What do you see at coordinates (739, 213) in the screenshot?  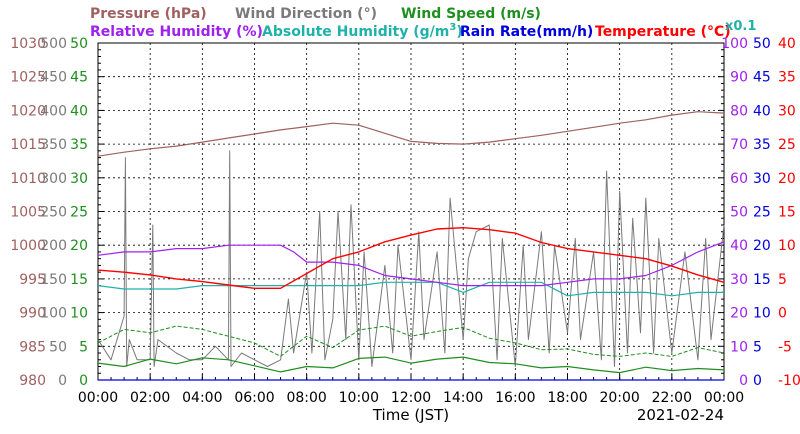 I see `y-tick-label-relative-humidity: 50` at bounding box center [739, 213].